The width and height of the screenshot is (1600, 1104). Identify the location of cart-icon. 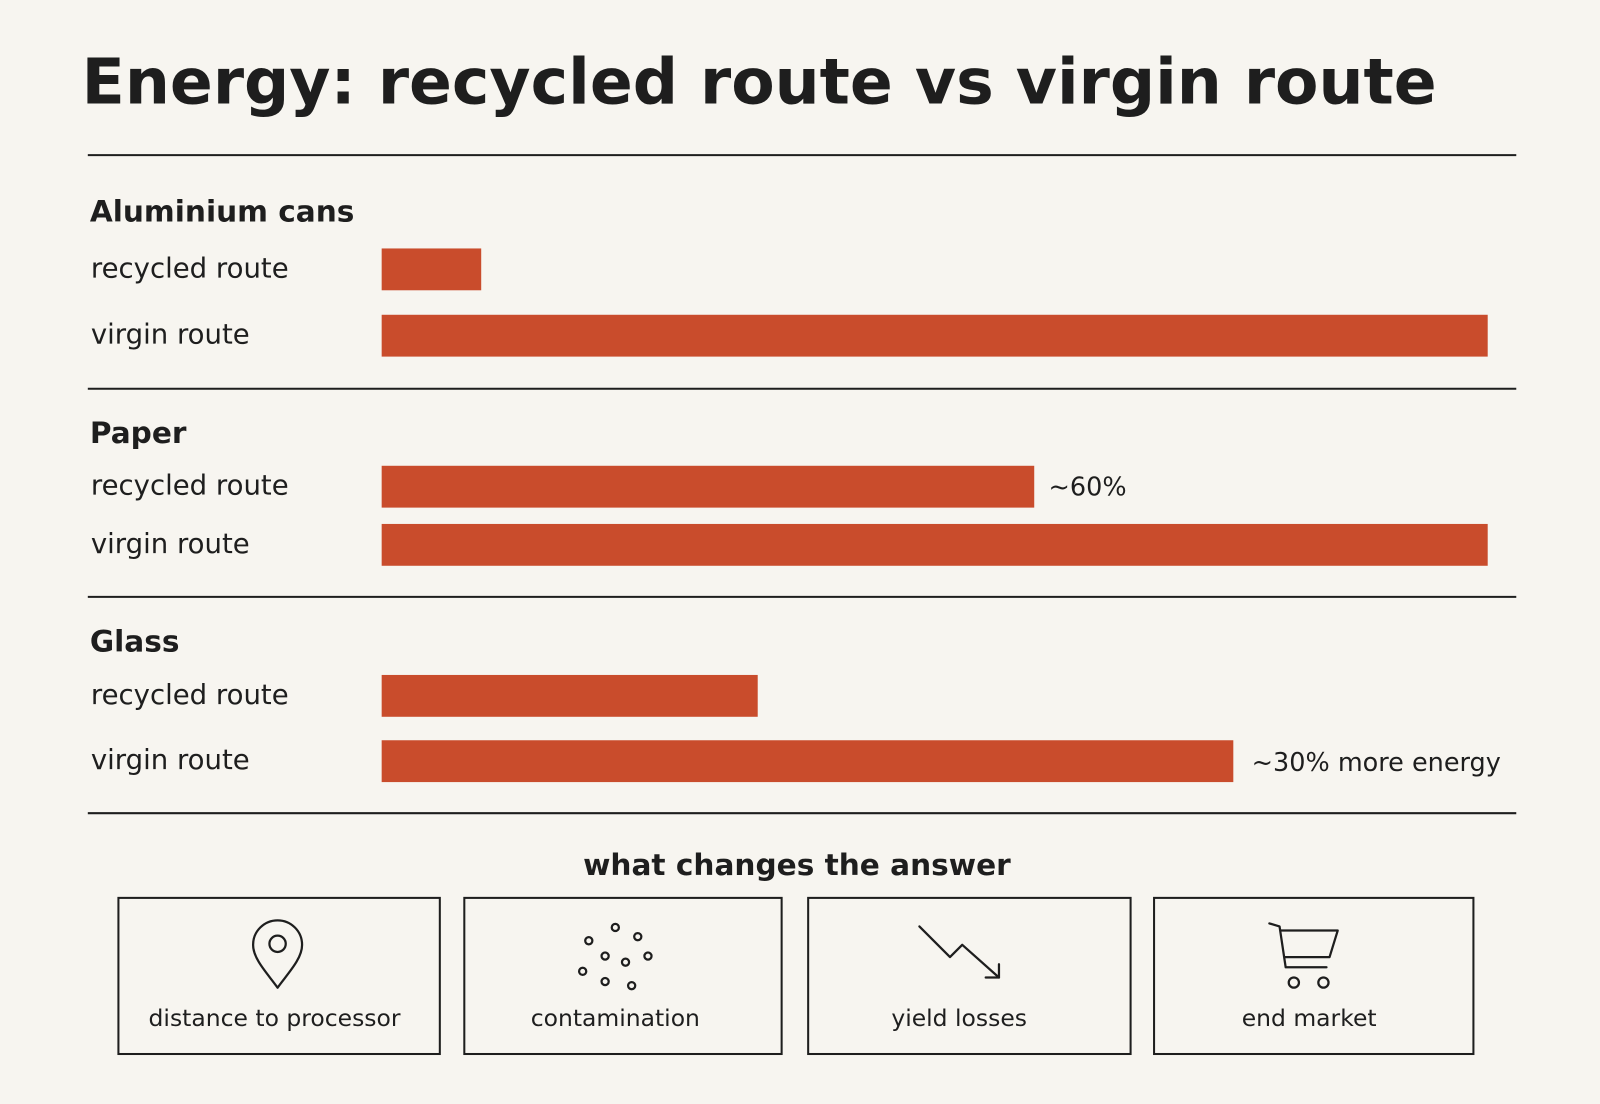
(1303, 955).